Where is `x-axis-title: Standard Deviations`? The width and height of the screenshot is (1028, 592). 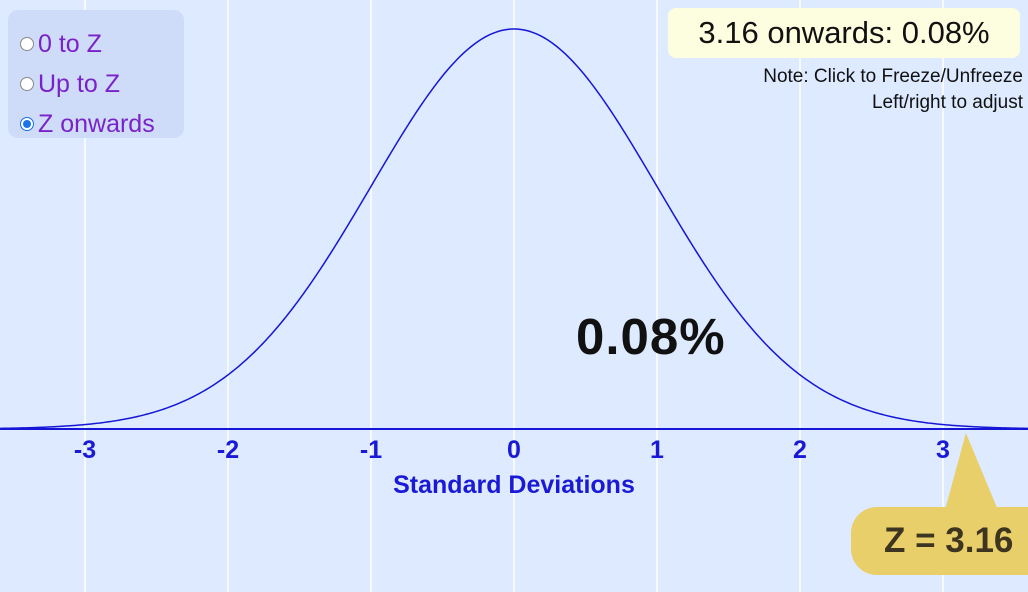
x-axis-title: Standard Deviations is located at coordinates (514, 485).